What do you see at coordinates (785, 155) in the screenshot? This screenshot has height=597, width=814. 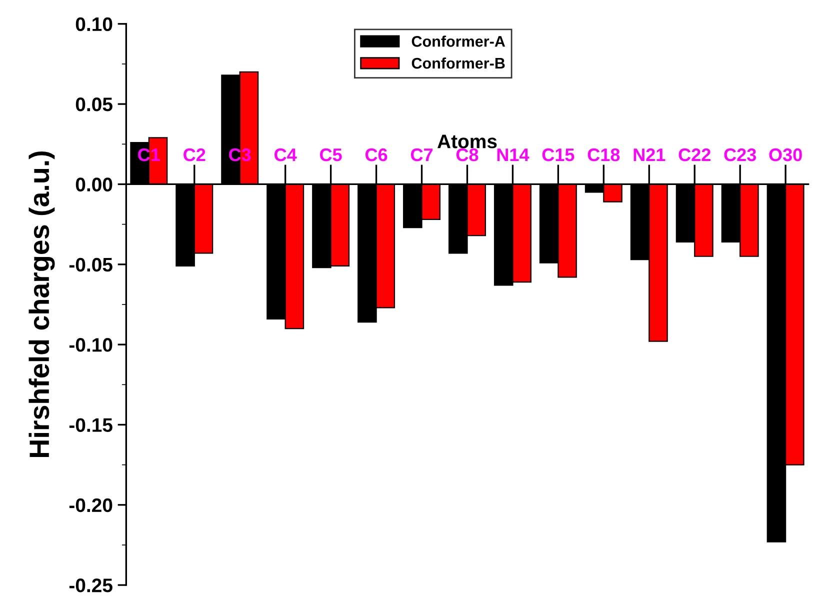 I see `x-tick-label: O30` at bounding box center [785, 155].